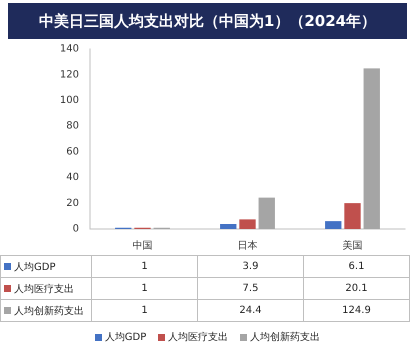  Describe the element at coordinates (72, 152) in the screenshot. I see `y-tick-label: 60` at that location.